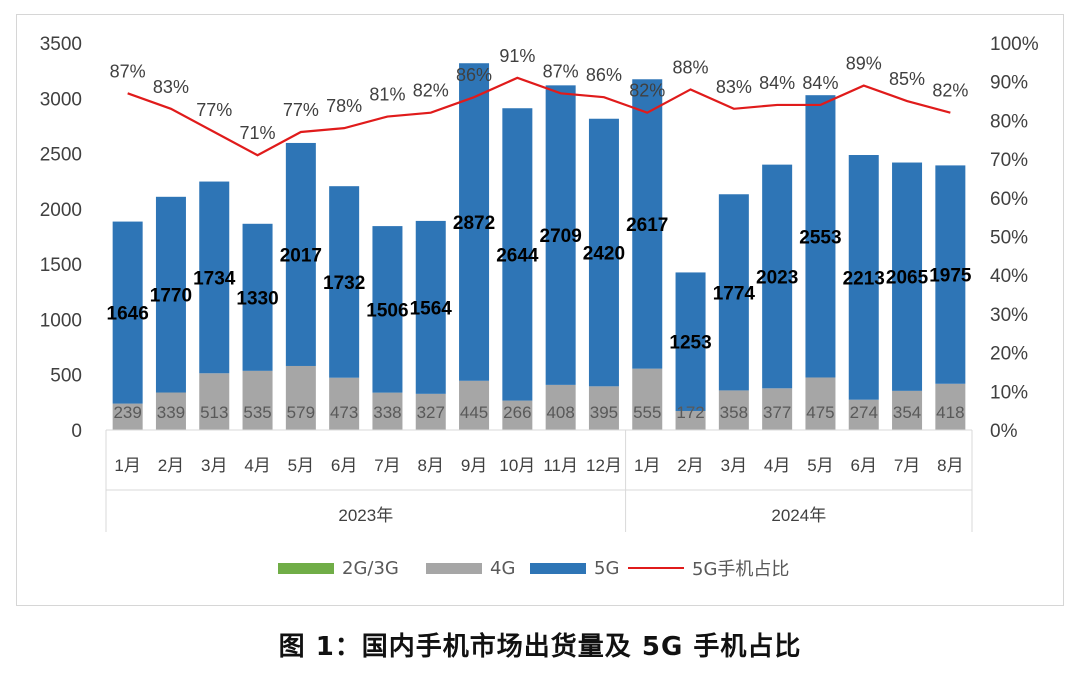 The height and width of the screenshot is (675, 1080). Describe the element at coordinates (258, 133) in the screenshot. I see `data-label-ratio: 71%` at that location.